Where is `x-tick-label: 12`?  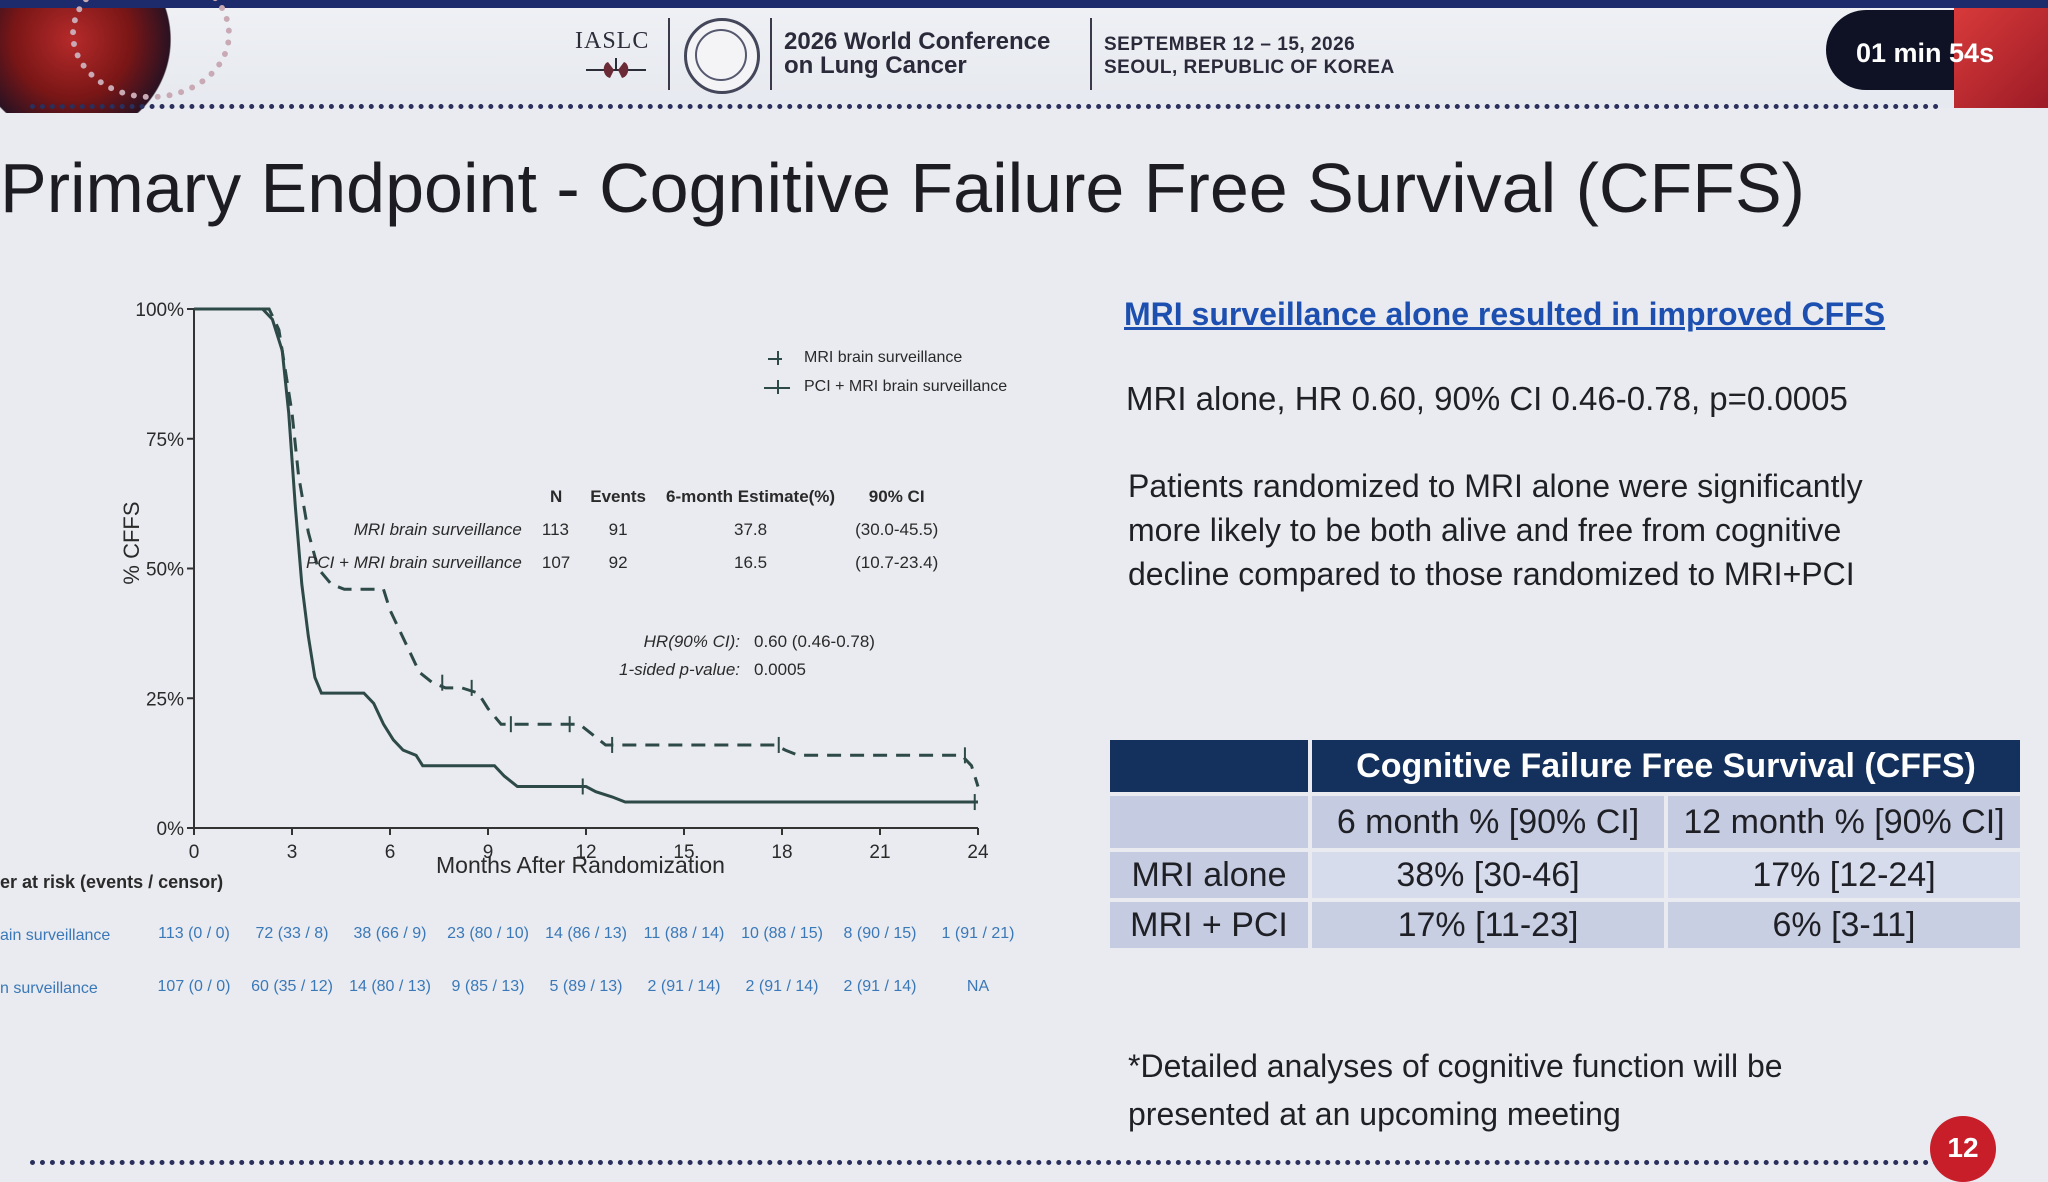
x-tick-label: 12 is located at coordinates (585, 852).